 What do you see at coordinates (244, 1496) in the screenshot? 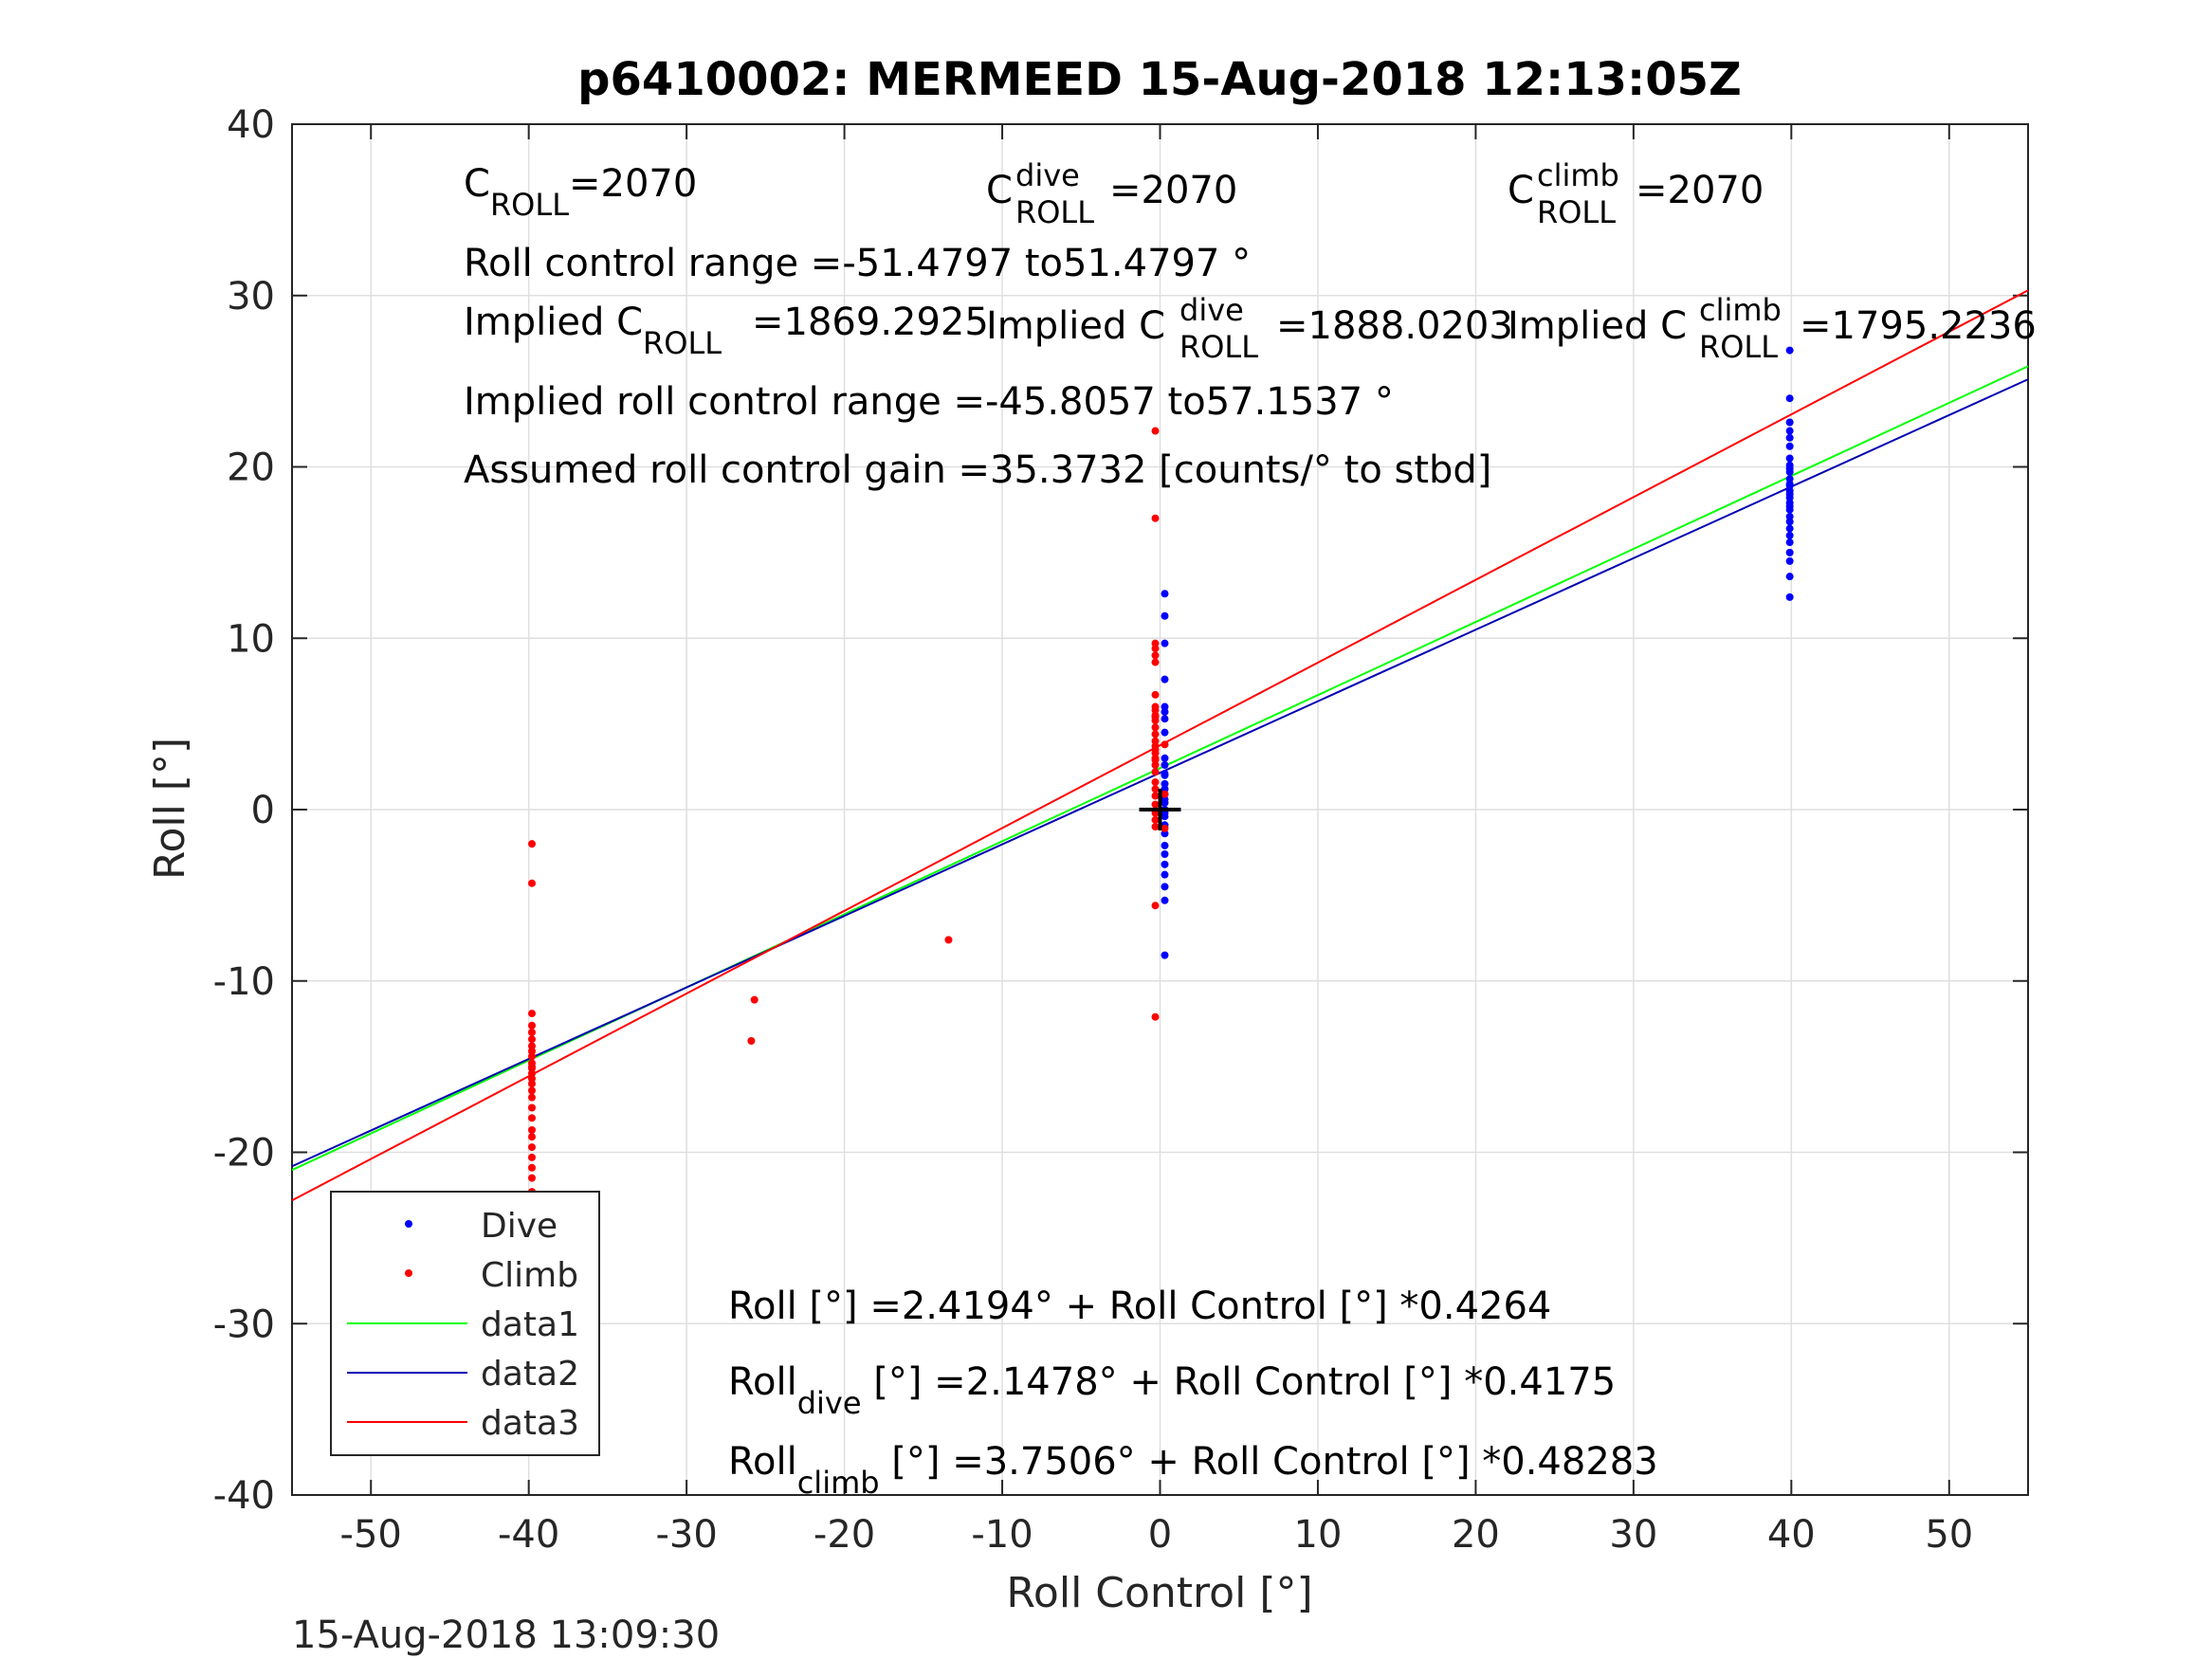
I see `y-tick-label: -40` at bounding box center [244, 1496].